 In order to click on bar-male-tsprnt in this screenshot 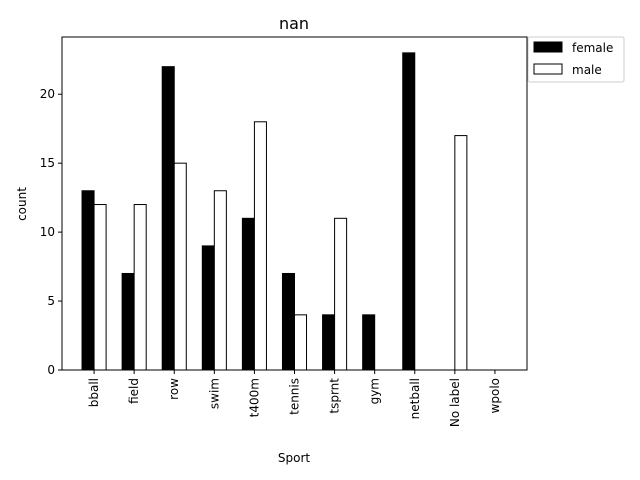, I will do `click(341, 294)`.